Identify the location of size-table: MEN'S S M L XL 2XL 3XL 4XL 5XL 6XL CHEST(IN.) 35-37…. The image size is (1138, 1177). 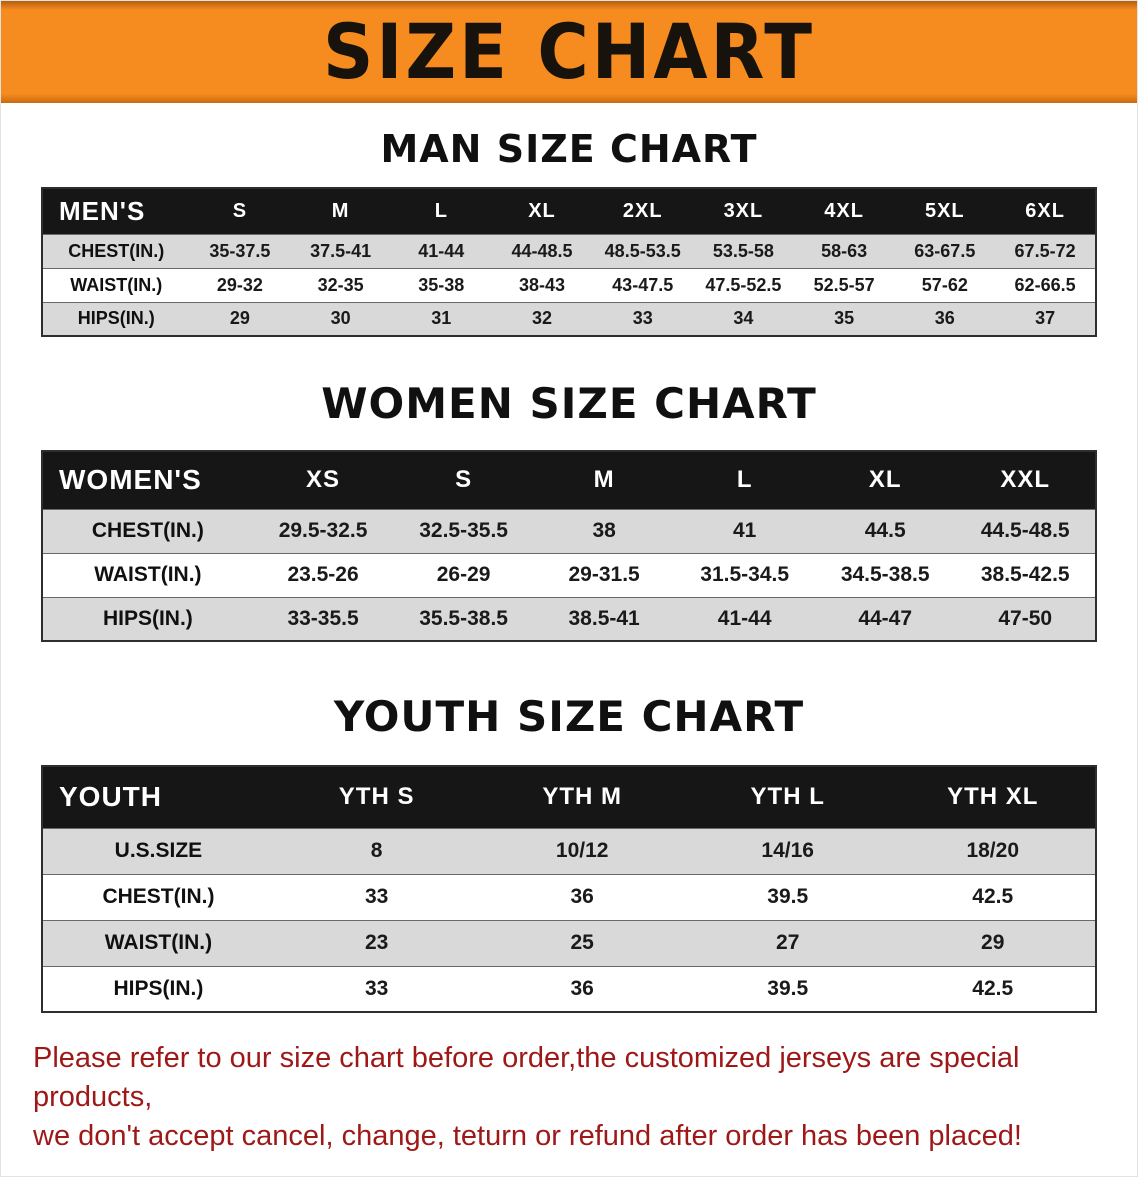
(569, 262).